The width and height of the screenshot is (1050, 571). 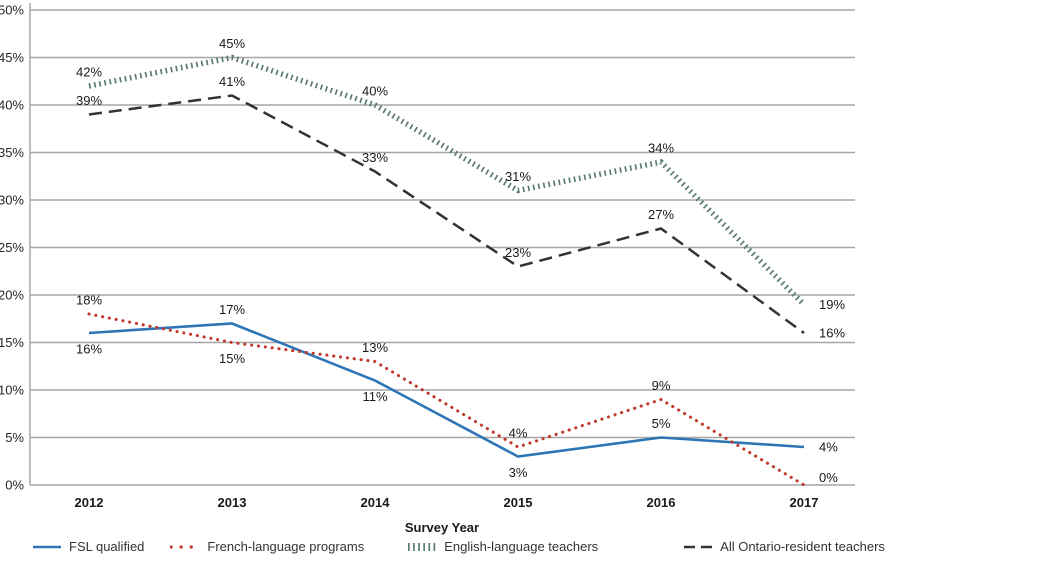 I want to click on x-tick-label: 2013, so click(x=232, y=502).